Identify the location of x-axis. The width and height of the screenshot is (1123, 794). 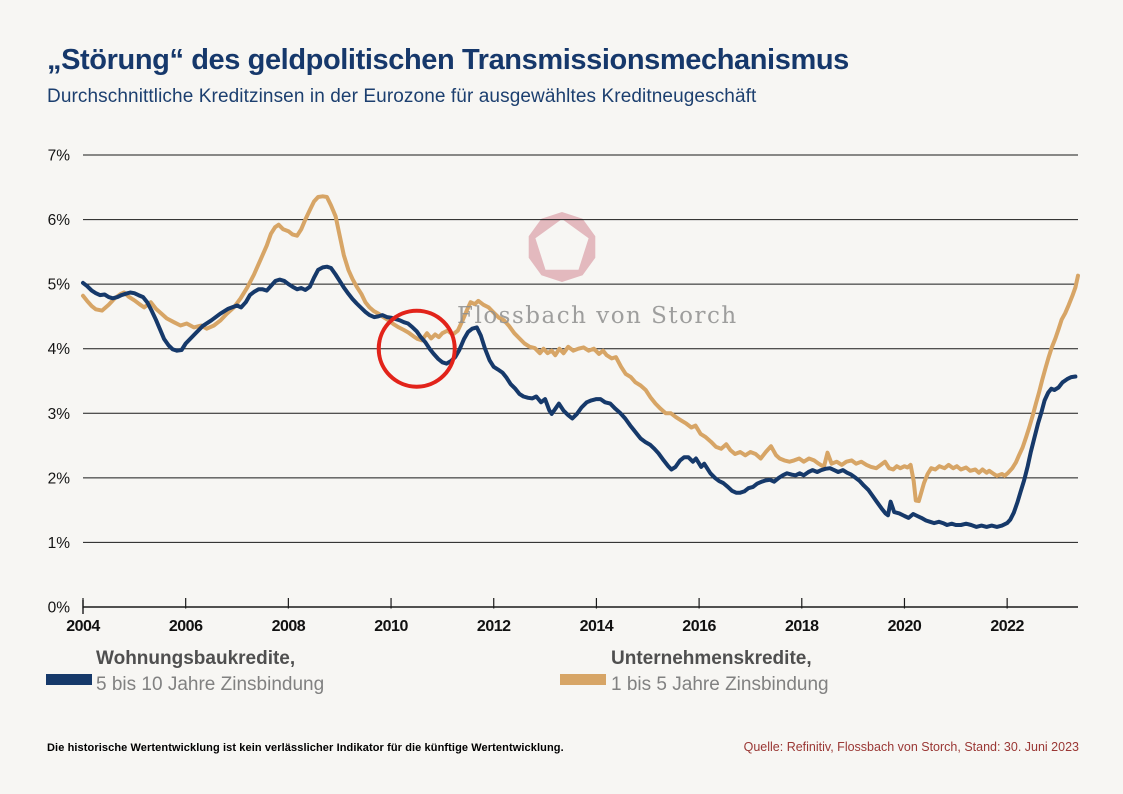
(580, 606).